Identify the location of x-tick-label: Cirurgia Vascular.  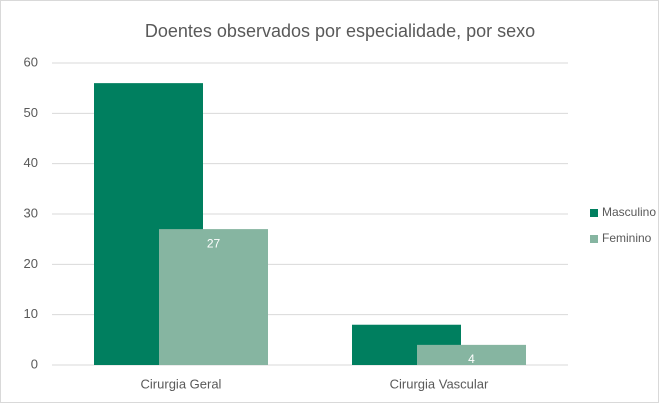
(439, 383).